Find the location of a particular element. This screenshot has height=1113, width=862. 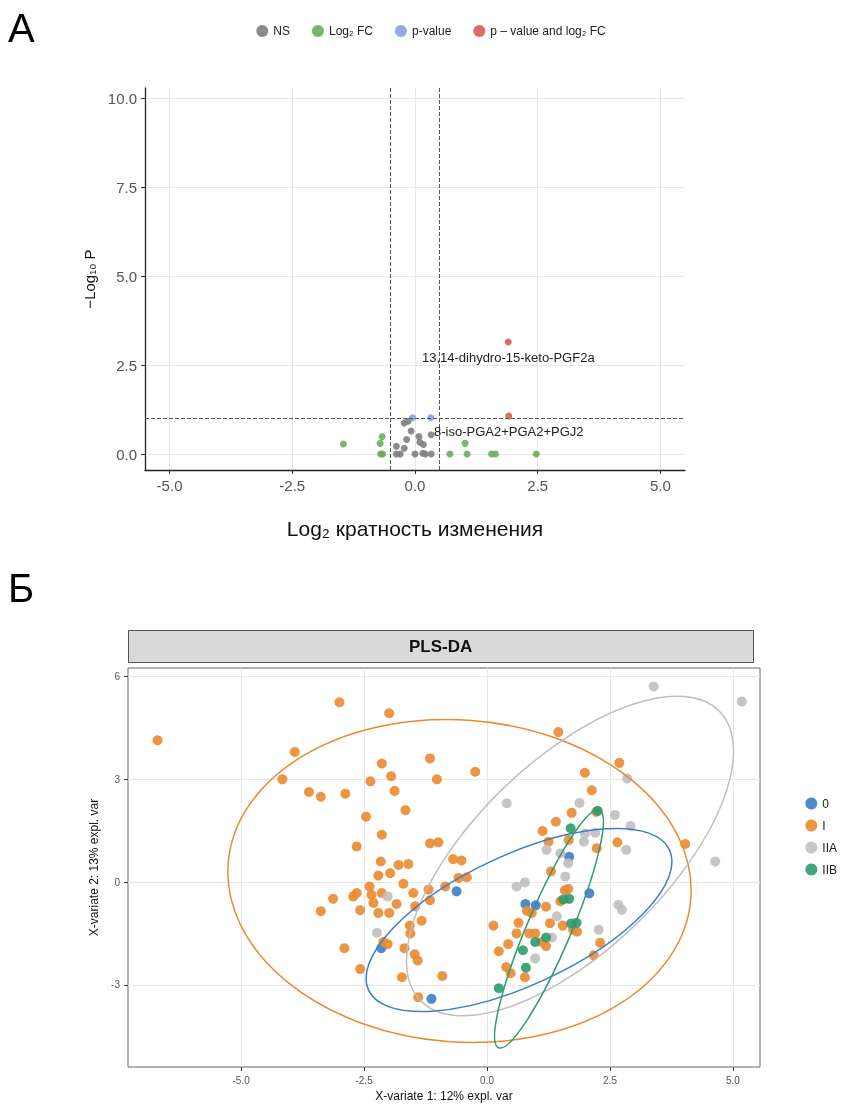

legend-label: NS is located at coordinates (281, 31).